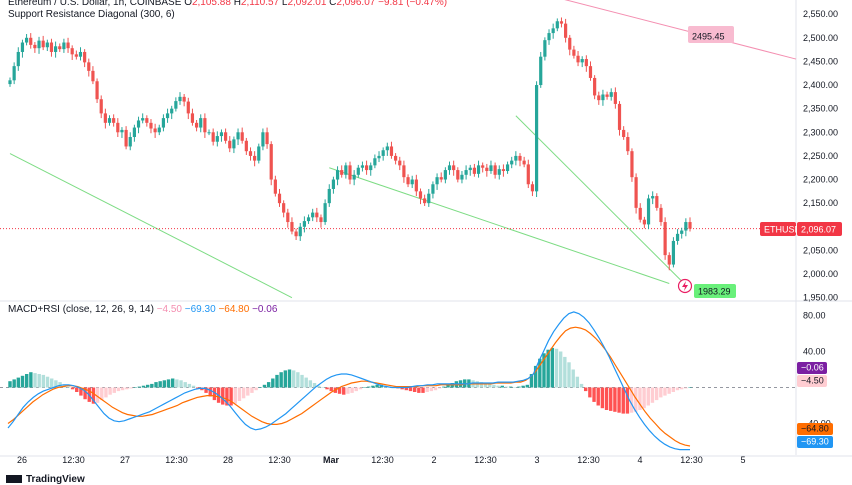 The height and width of the screenshot is (485, 852). What do you see at coordinates (815, 429) in the screenshot?
I see `macd-signal-badge-text: −64.80` at bounding box center [815, 429].